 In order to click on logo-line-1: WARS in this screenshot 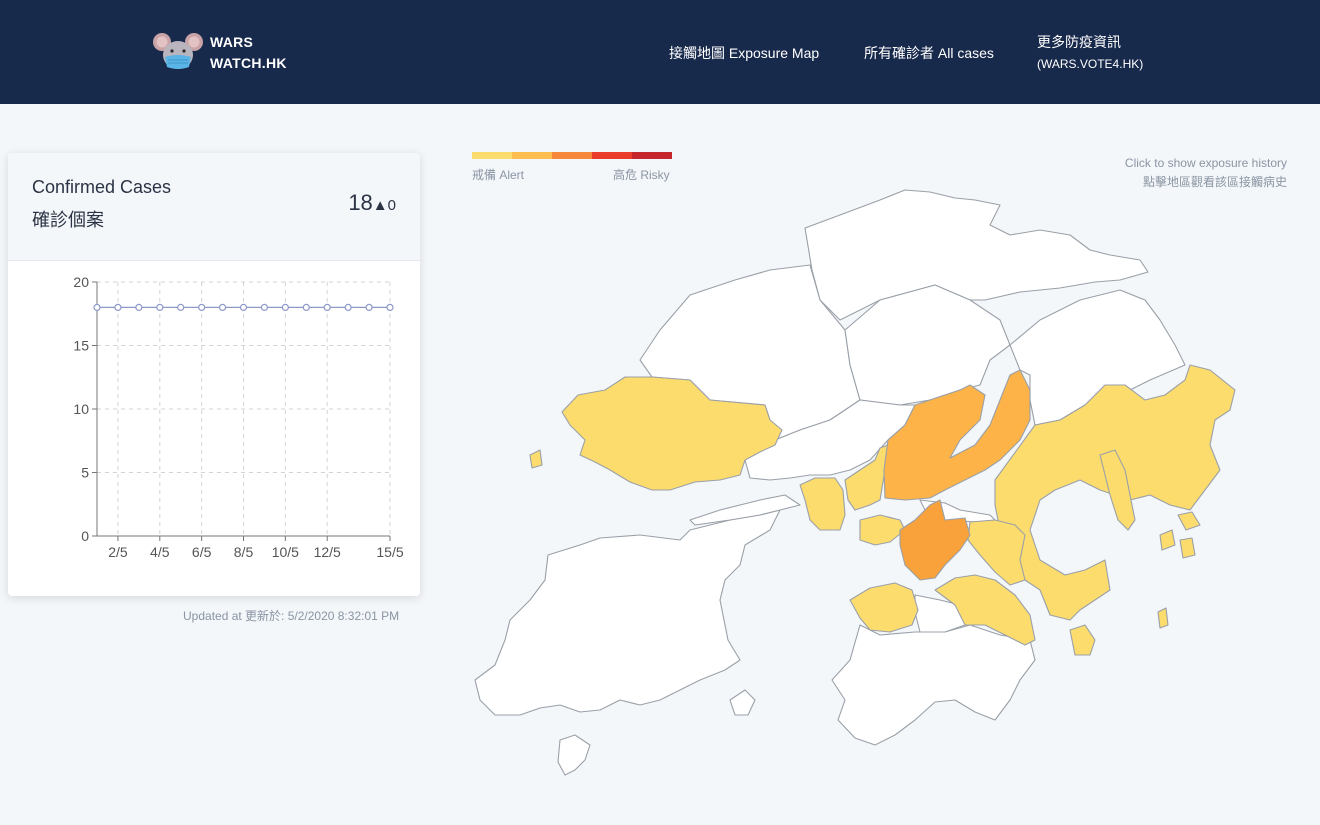, I will do `click(232, 42)`.